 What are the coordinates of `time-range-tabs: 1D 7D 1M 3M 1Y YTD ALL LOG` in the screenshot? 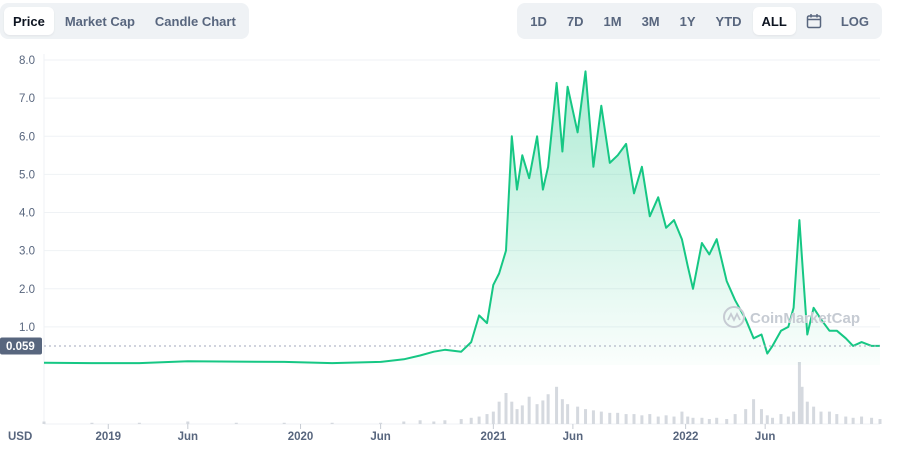 It's located at (699, 21).